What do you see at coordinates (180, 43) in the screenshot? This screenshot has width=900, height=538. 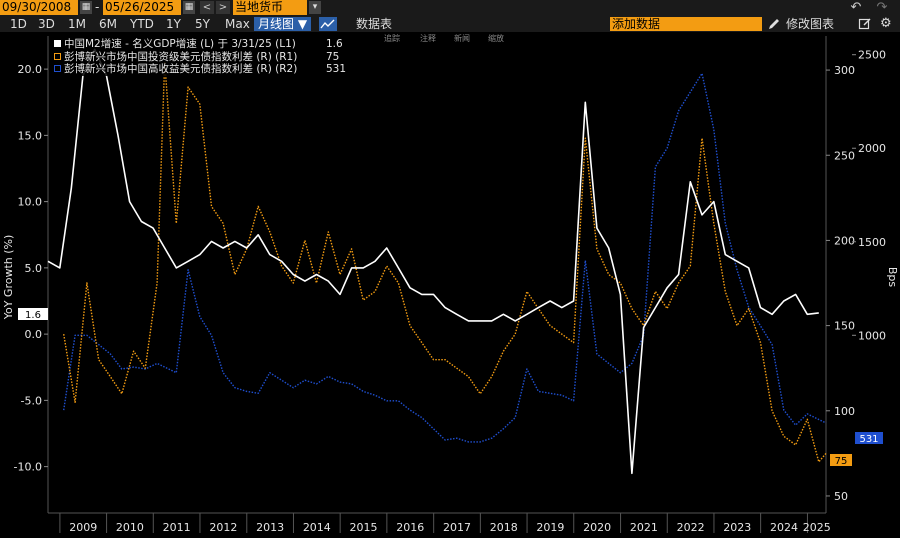 I see `legend-label-m2: 中国M2增速 - 名义GDP增速 (L) 于 3/31/25 (L1)` at bounding box center [180, 43].